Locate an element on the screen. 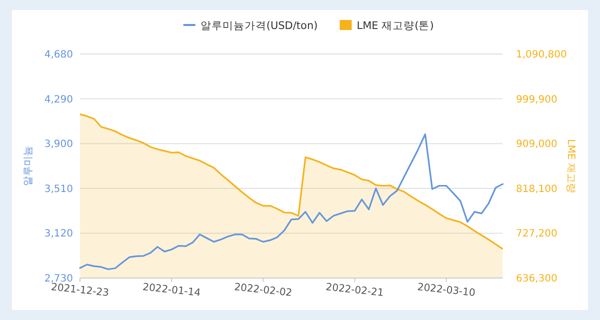 This screenshot has width=600, height=320. y2-tick-label: 999,900 is located at coordinates (537, 100).